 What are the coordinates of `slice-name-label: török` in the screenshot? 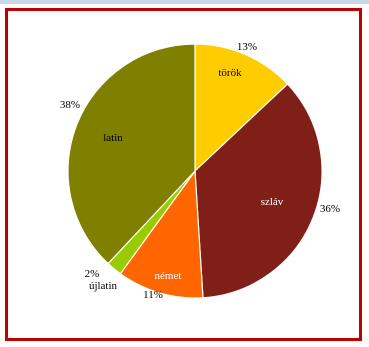 It's located at (230, 73).